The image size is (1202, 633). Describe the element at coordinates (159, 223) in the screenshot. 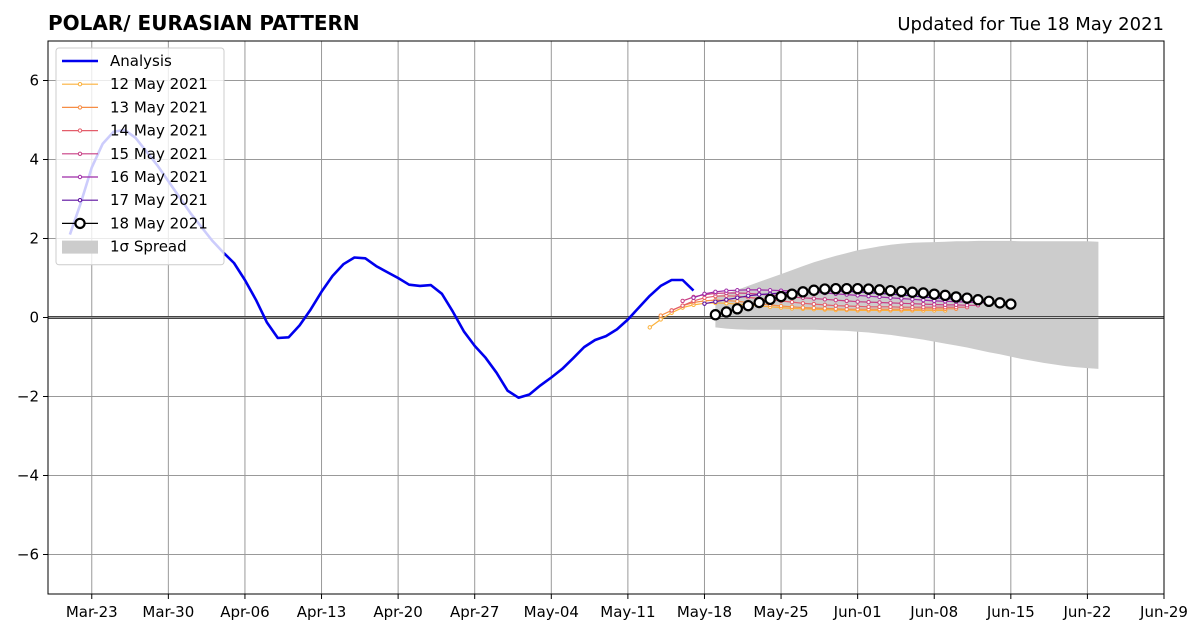

I see `legend-label: 18 May 2021` at that location.